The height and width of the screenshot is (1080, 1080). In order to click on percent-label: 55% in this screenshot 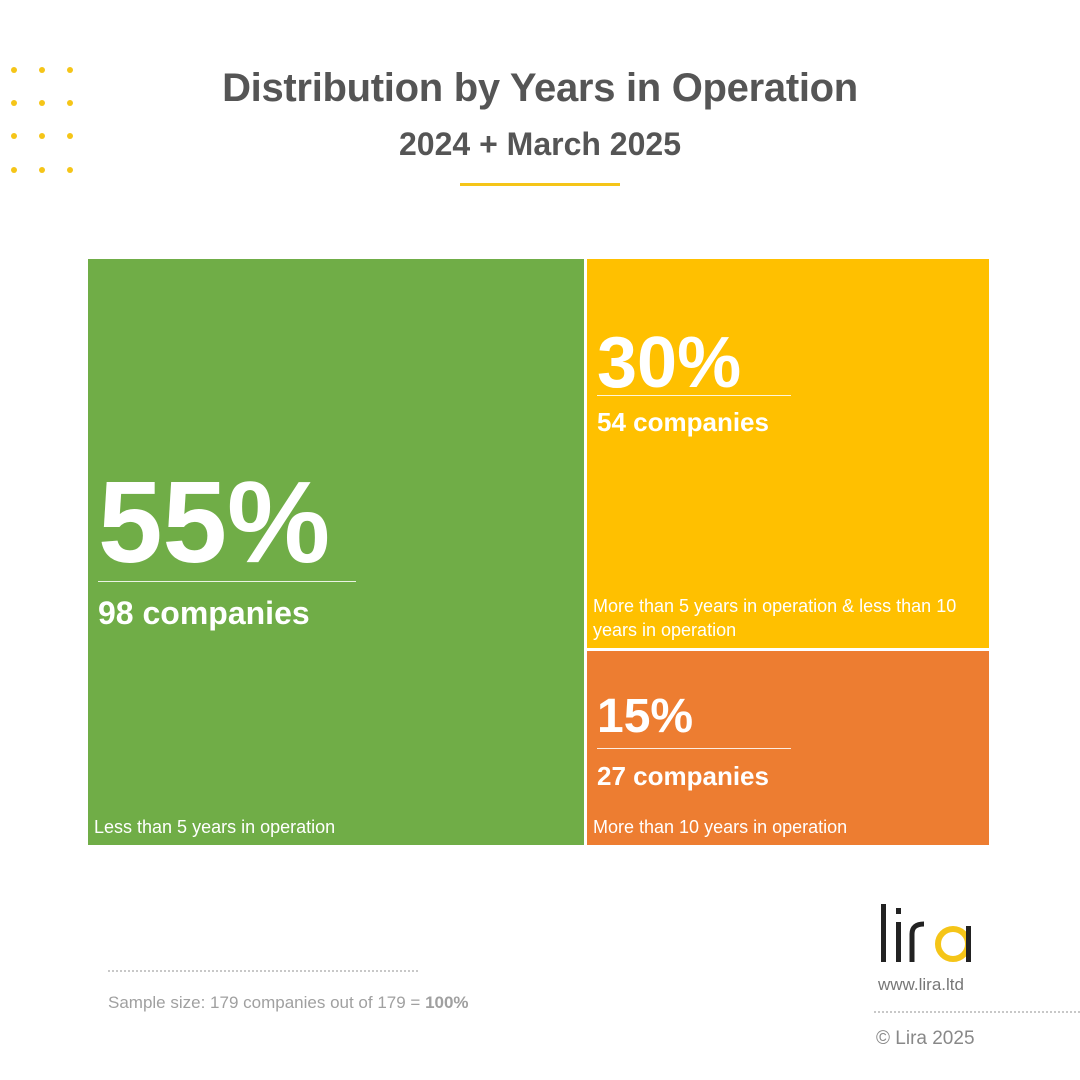, I will do `click(214, 522)`.